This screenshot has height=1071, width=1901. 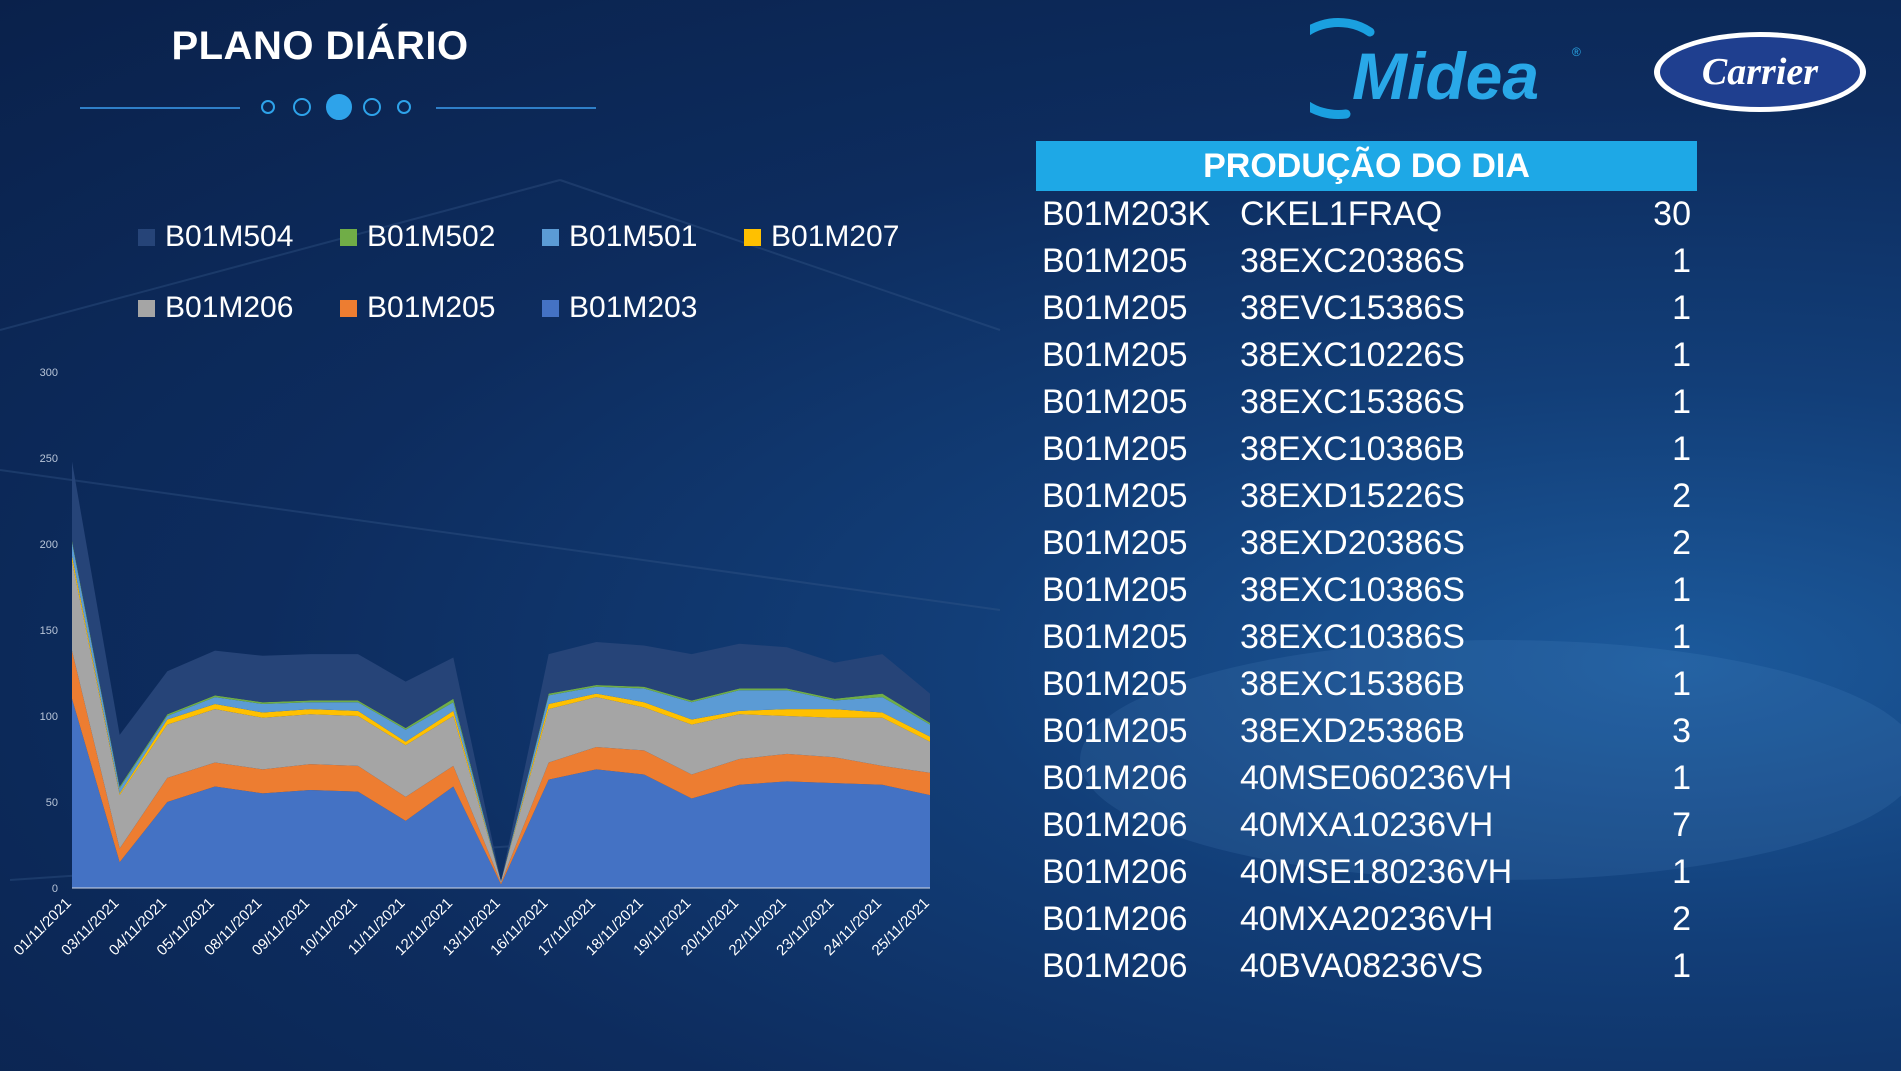 What do you see at coordinates (1362, 966) in the screenshot?
I see `row-model: 40BVA08236VS` at bounding box center [1362, 966].